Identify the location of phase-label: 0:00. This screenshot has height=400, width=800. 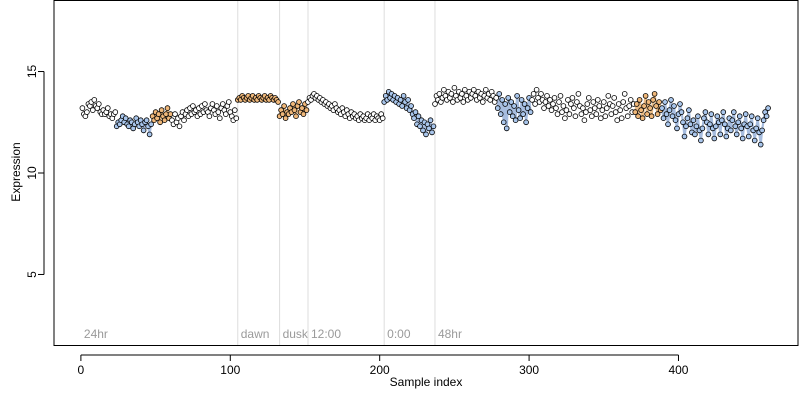
(399, 334).